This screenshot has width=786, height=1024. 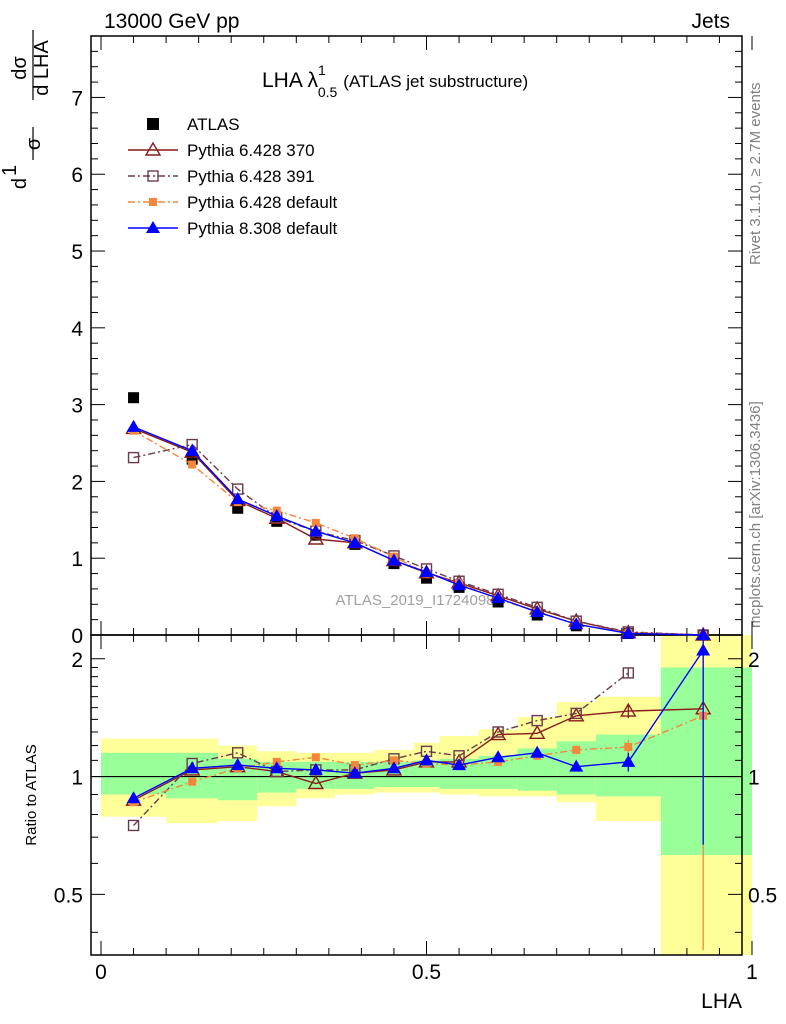 What do you see at coordinates (755, 514) in the screenshot?
I see `side-label-mcplots: mcplots.cern.ch [arXiv:1306.3436]` at bounding box center [755, 514].